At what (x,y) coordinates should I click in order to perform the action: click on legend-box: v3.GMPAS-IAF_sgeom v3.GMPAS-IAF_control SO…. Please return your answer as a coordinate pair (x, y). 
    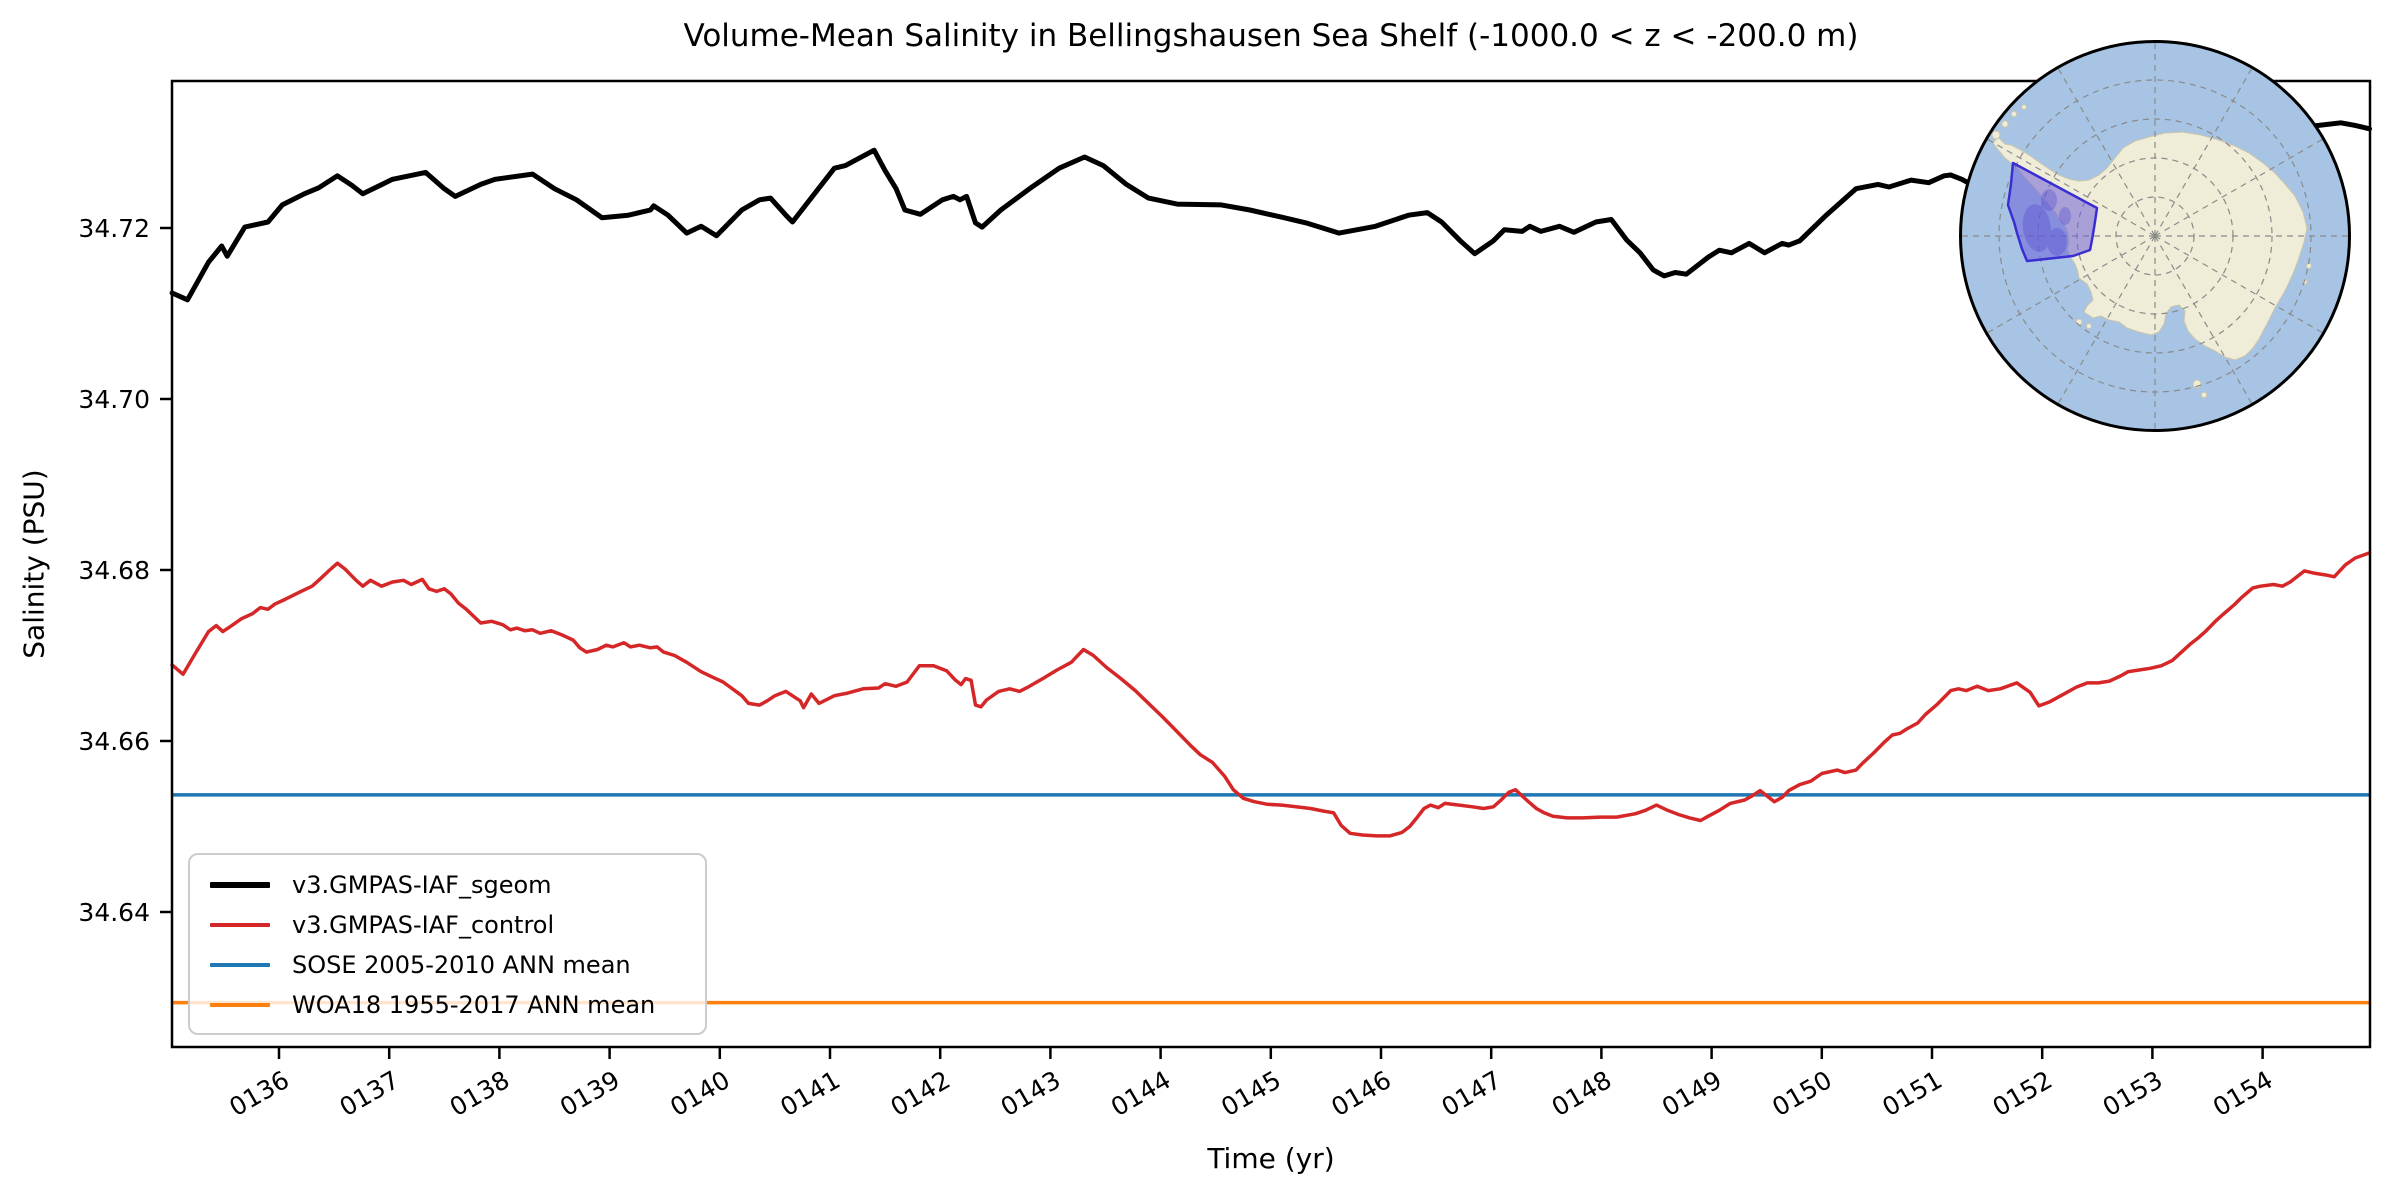
    Looking at the image, I should click on (447, 944).